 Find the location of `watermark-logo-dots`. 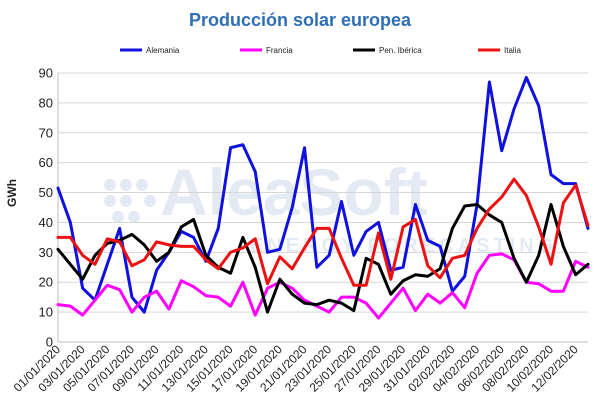

watermark-logo-dots is located at coordinates (130, 201).